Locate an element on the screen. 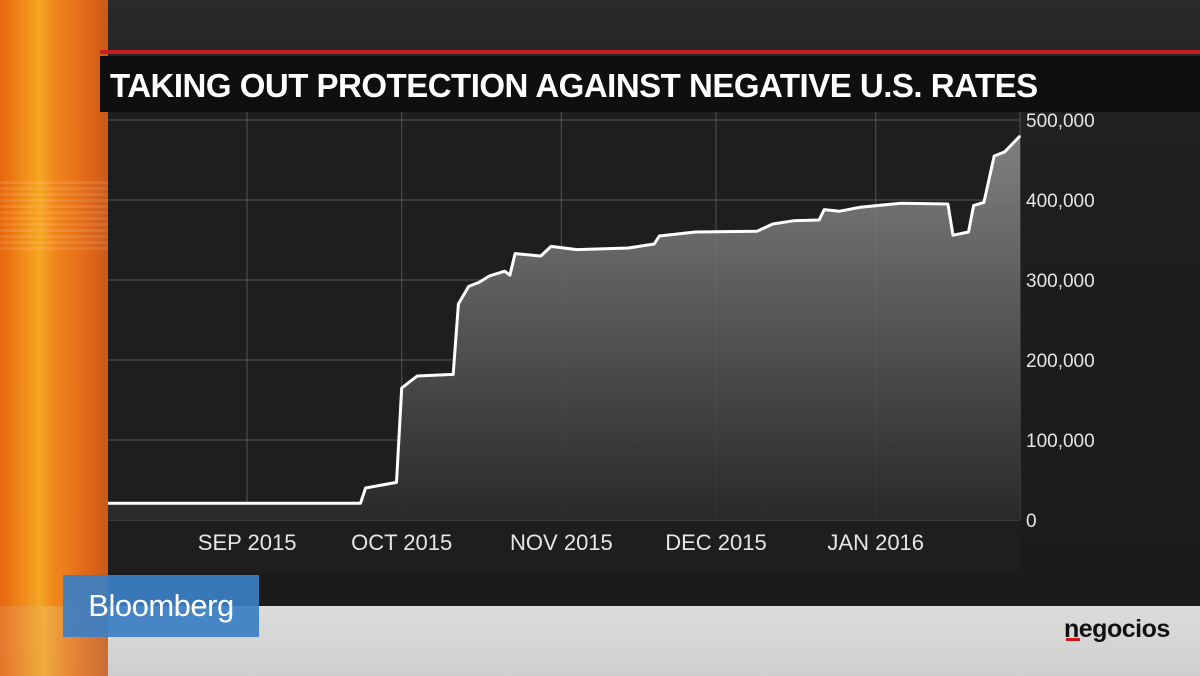  x-tick-label: DEC 2015 is located at coordinates (716, 542).